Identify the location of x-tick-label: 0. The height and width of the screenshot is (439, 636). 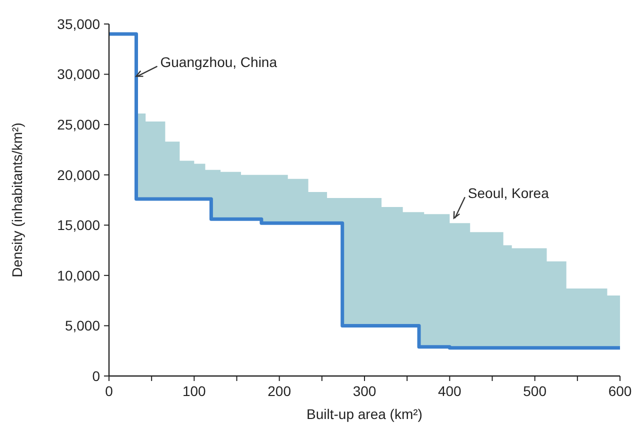
(109, 391).